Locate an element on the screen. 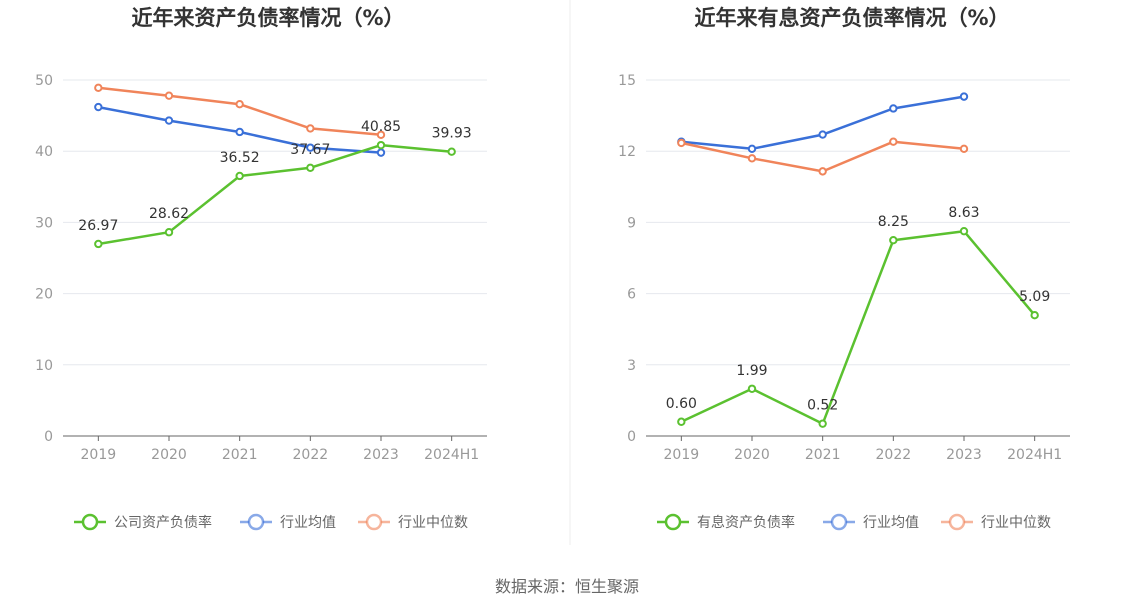  data-label: 8.25 is located at coordinates (893, 222).